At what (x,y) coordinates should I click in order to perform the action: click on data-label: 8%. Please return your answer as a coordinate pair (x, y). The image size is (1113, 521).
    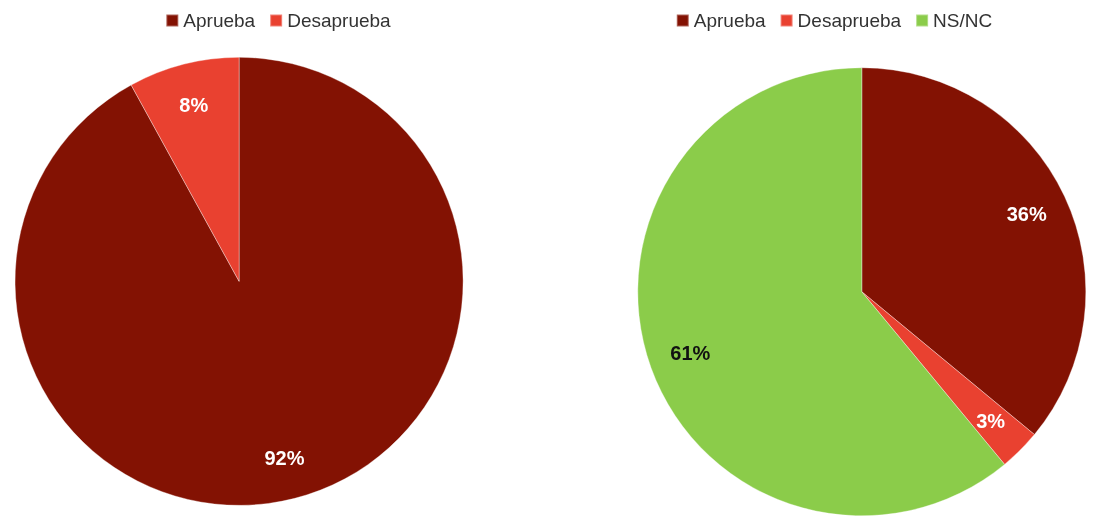
    Looking at the image, I should click on (194, 104).